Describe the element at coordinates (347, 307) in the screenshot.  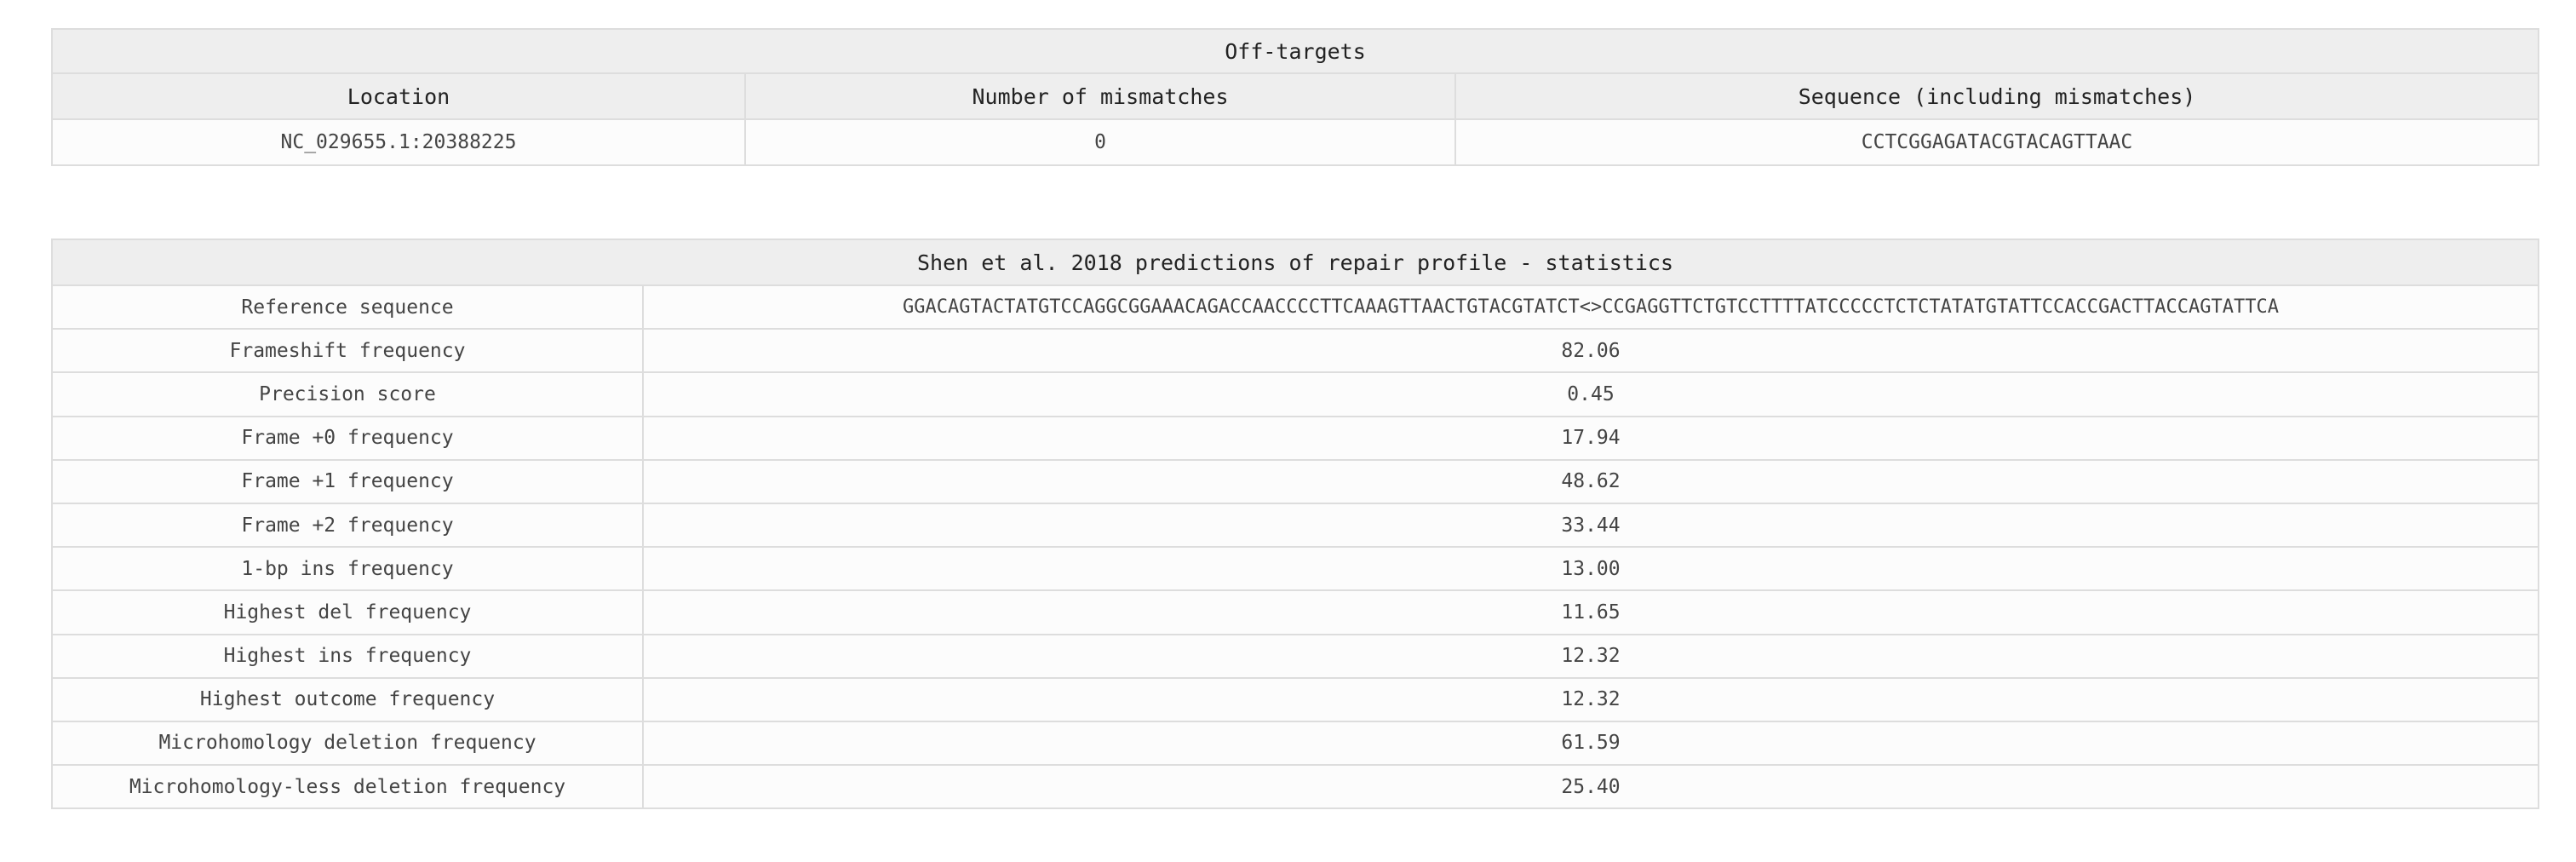
I see `reference-sequence-label: Reference sequence` at that location.